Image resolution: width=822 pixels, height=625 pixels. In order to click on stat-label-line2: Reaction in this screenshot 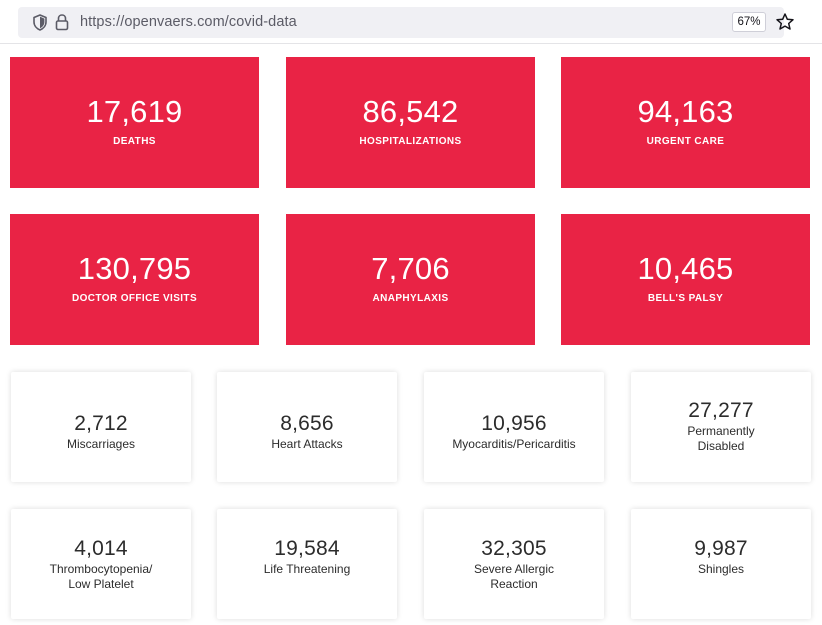, I will do `click(514, 584)`.